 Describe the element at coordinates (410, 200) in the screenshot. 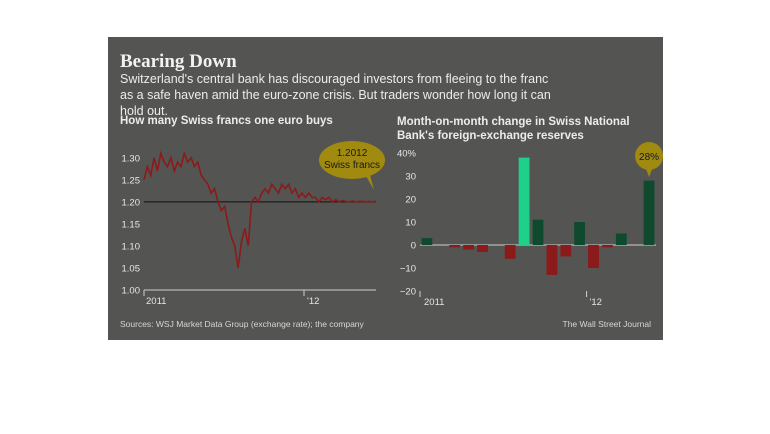

I see `y-tick-label: 20` at that location.